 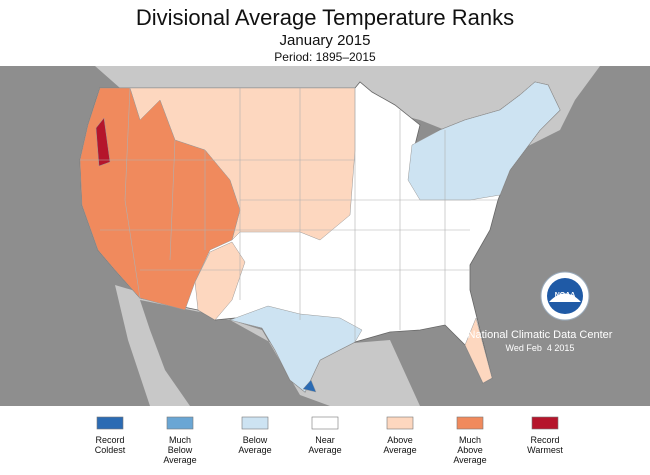 What do you see at coordinates (309, 386) in the screenshot?
I see `region-record-coldest` at bounding box center [309, 386].